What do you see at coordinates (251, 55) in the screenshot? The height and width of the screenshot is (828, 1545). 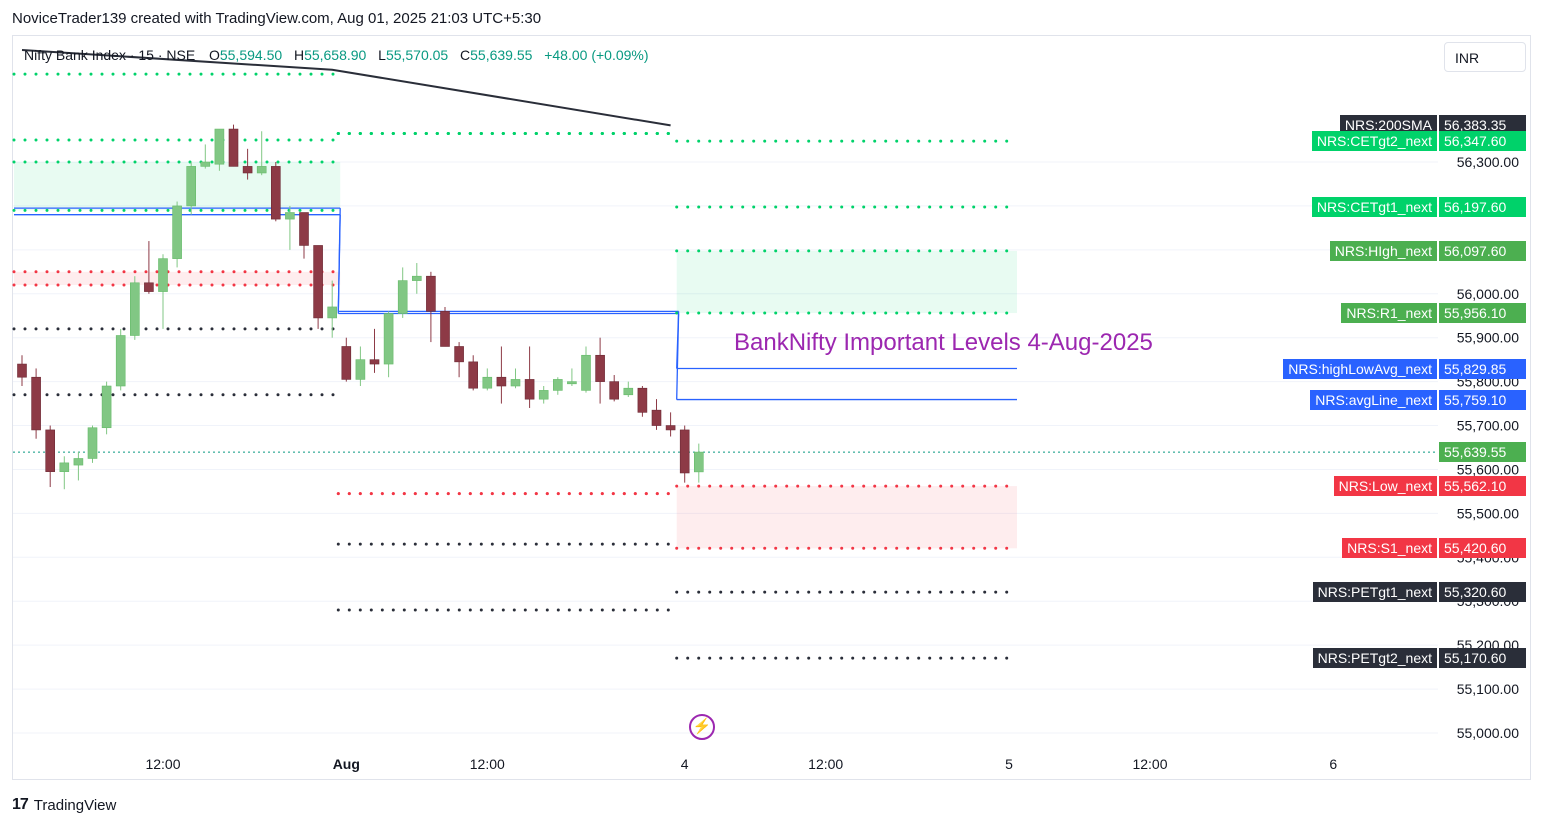 I see `legend-open-value: 55,594.50` at bounding box center [251, 55].